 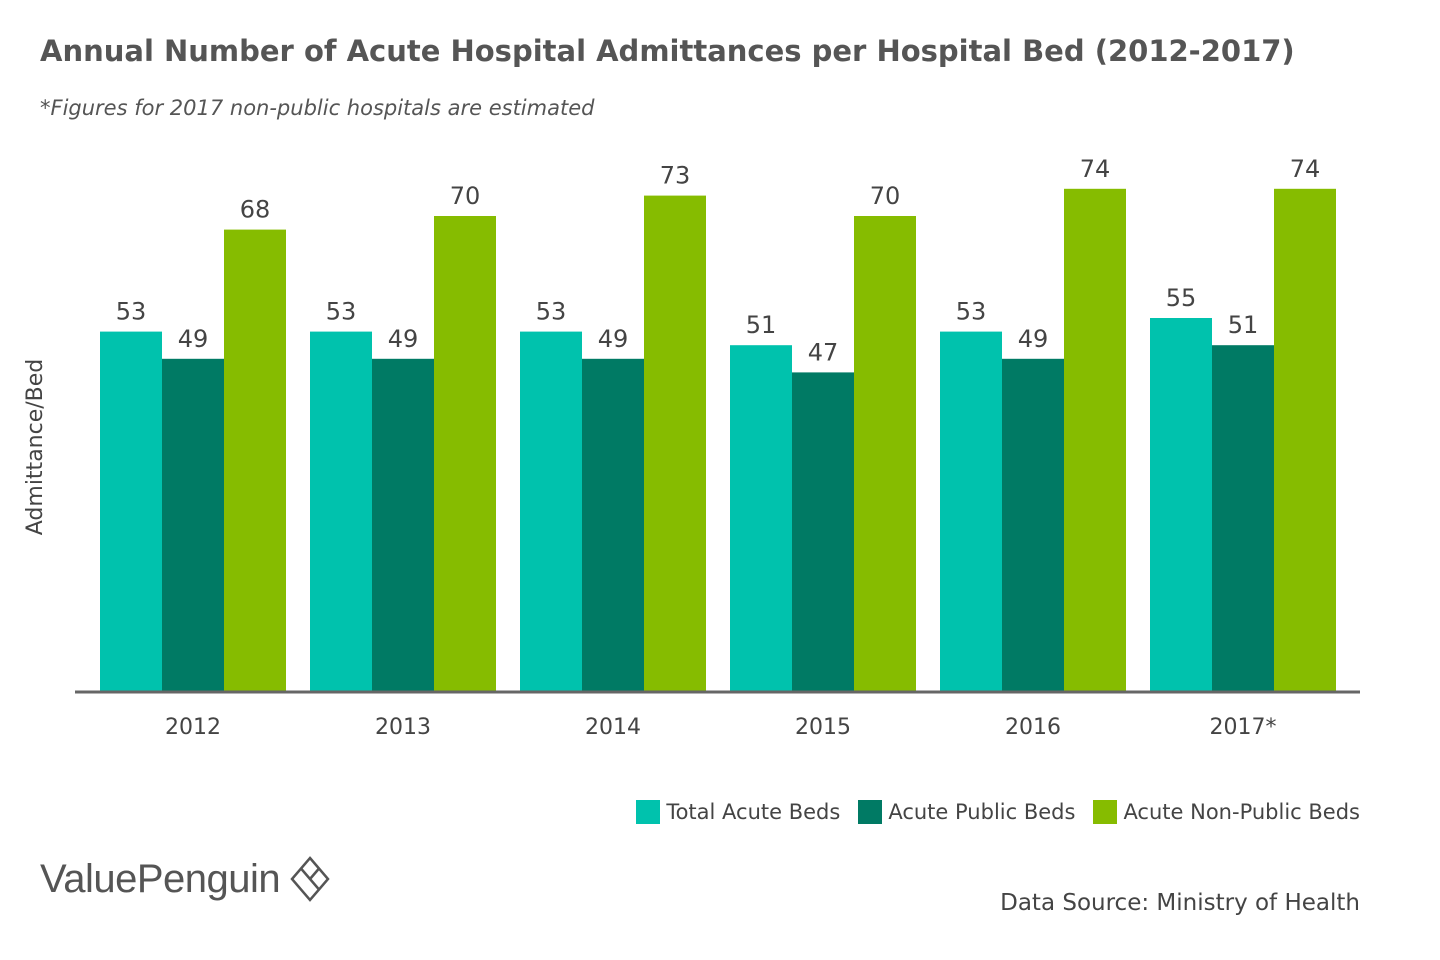 I want to click on legend-label-non-public: Acute Non-Public Beds, so click(x=1241, y=812).